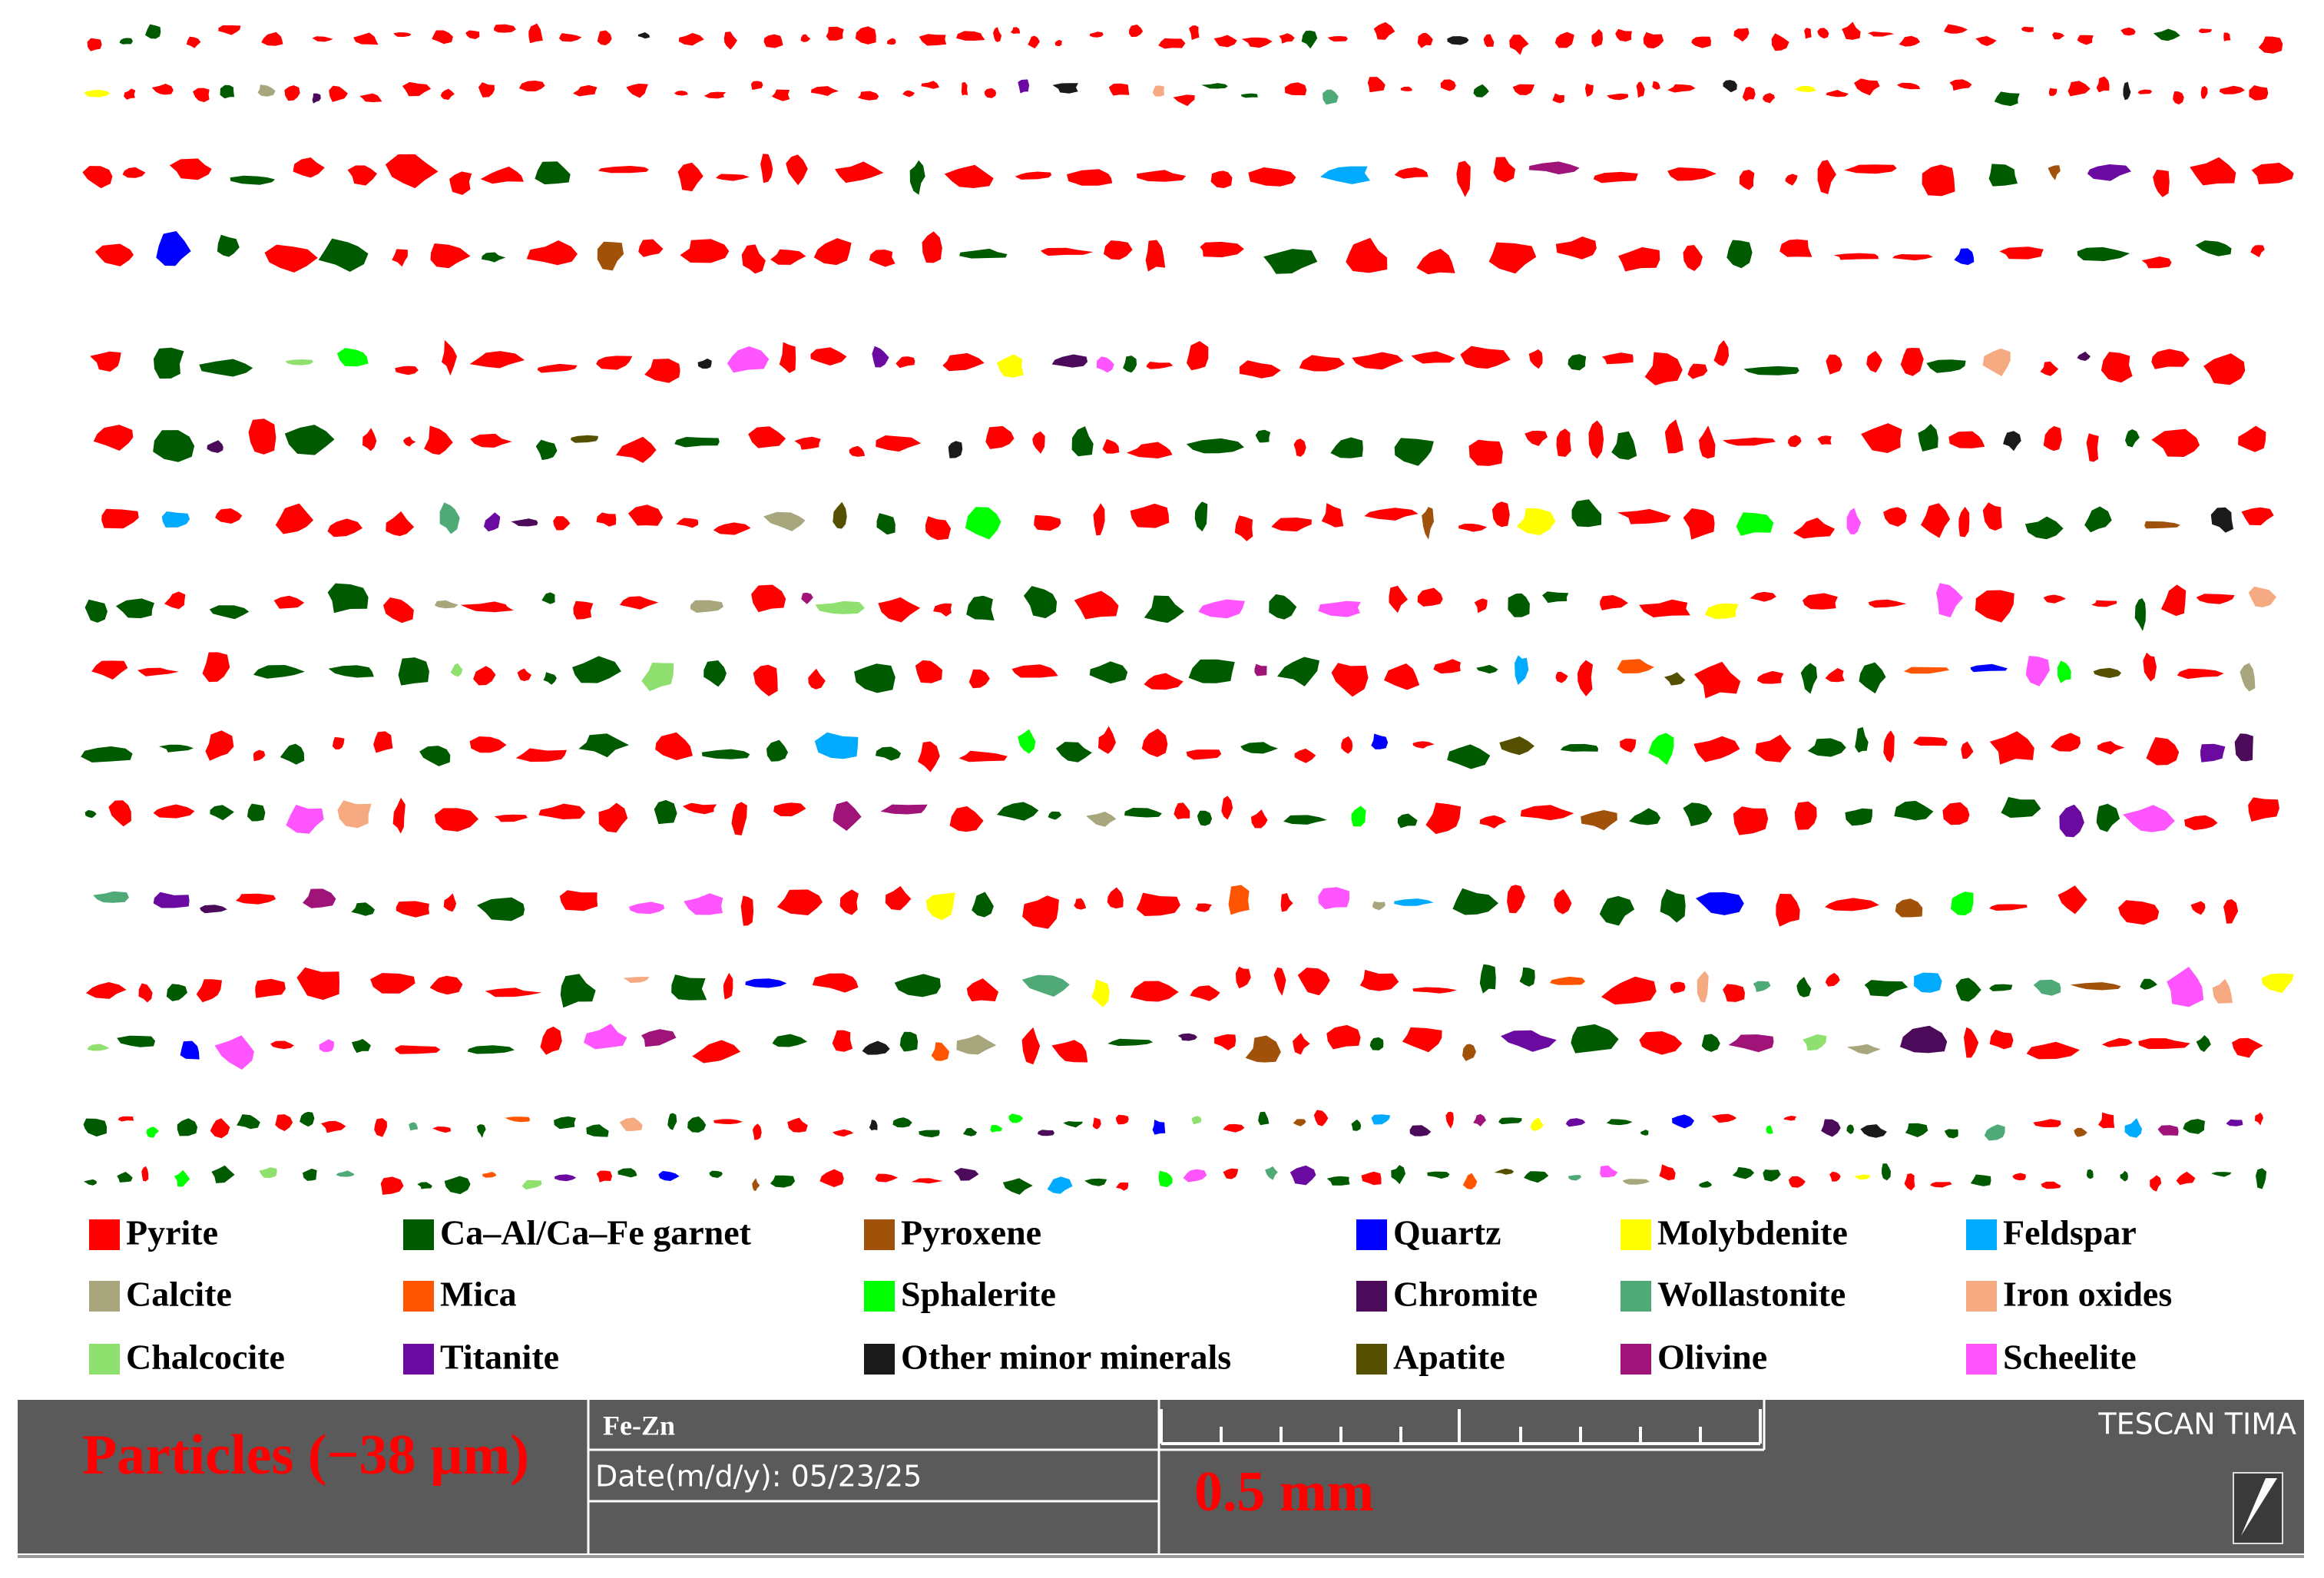  What do you see at coordinates (758, 1477) in the screenshot?
I see `date: Date(m/d/y): 05/23/25` at bounding box center [758, 1477].